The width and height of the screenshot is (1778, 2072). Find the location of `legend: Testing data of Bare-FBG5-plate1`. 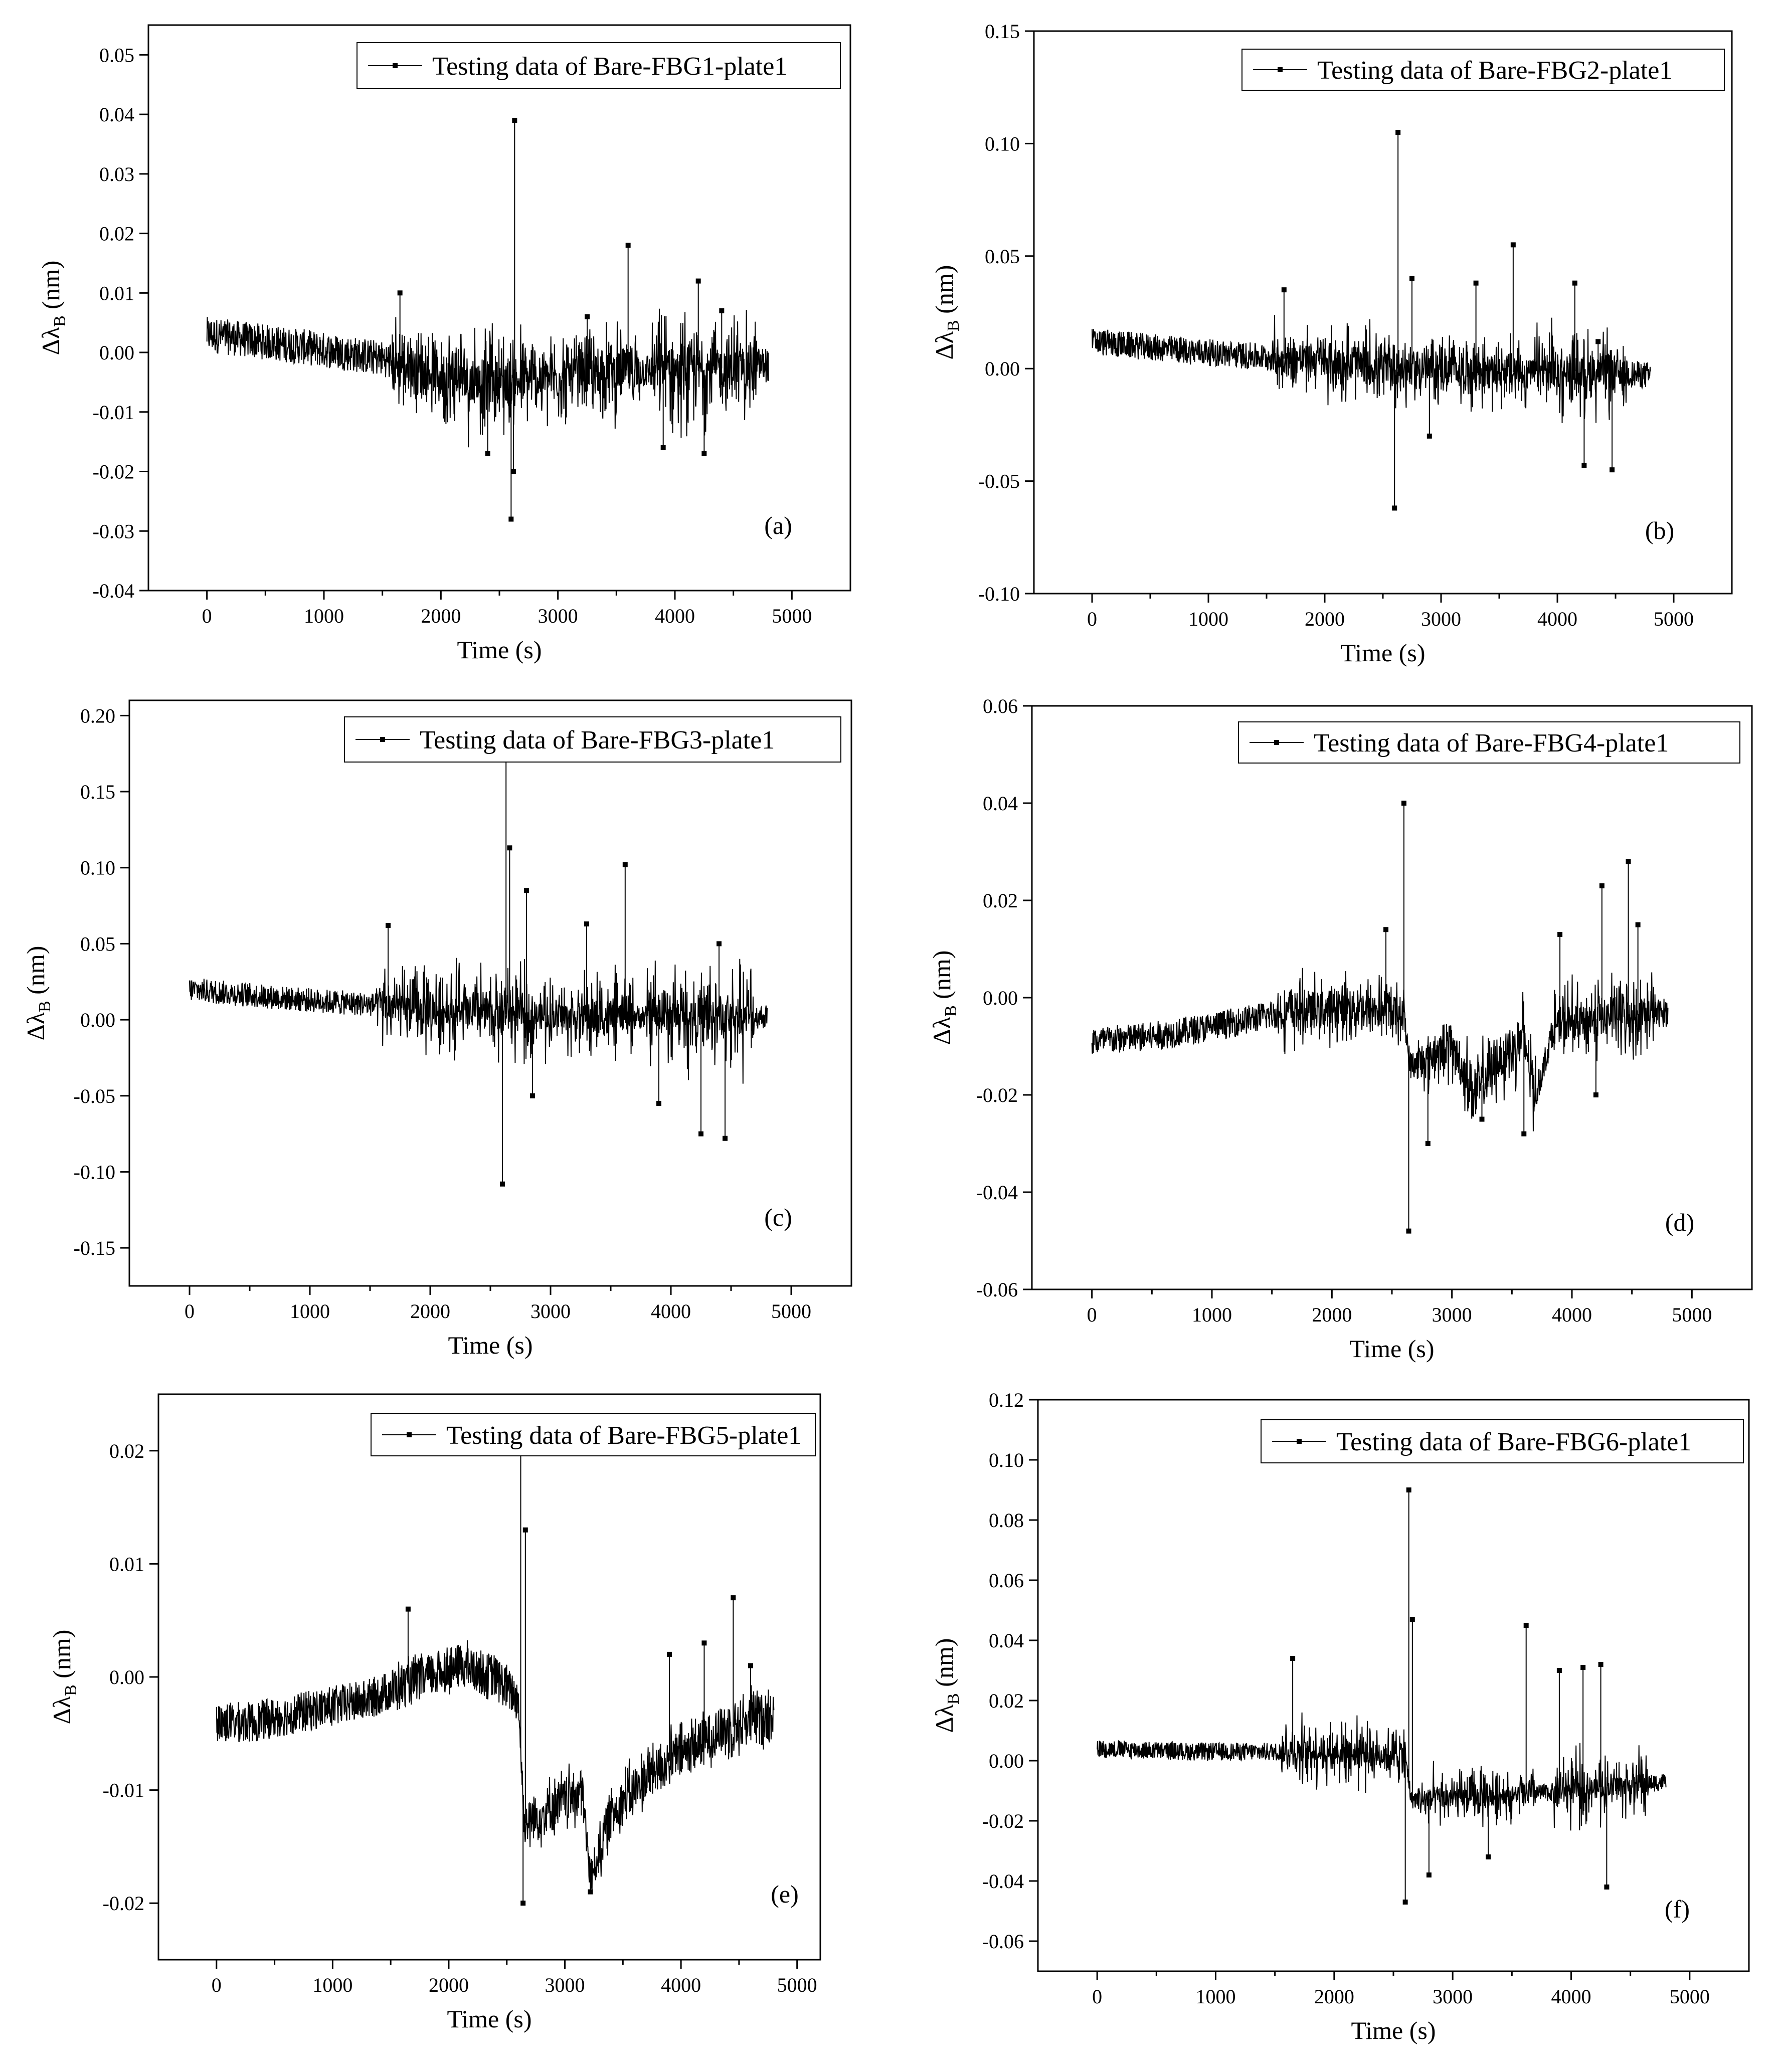

legend: Testing data of Bare-FBG5-plate1 is located at coordinates (593, 1434).